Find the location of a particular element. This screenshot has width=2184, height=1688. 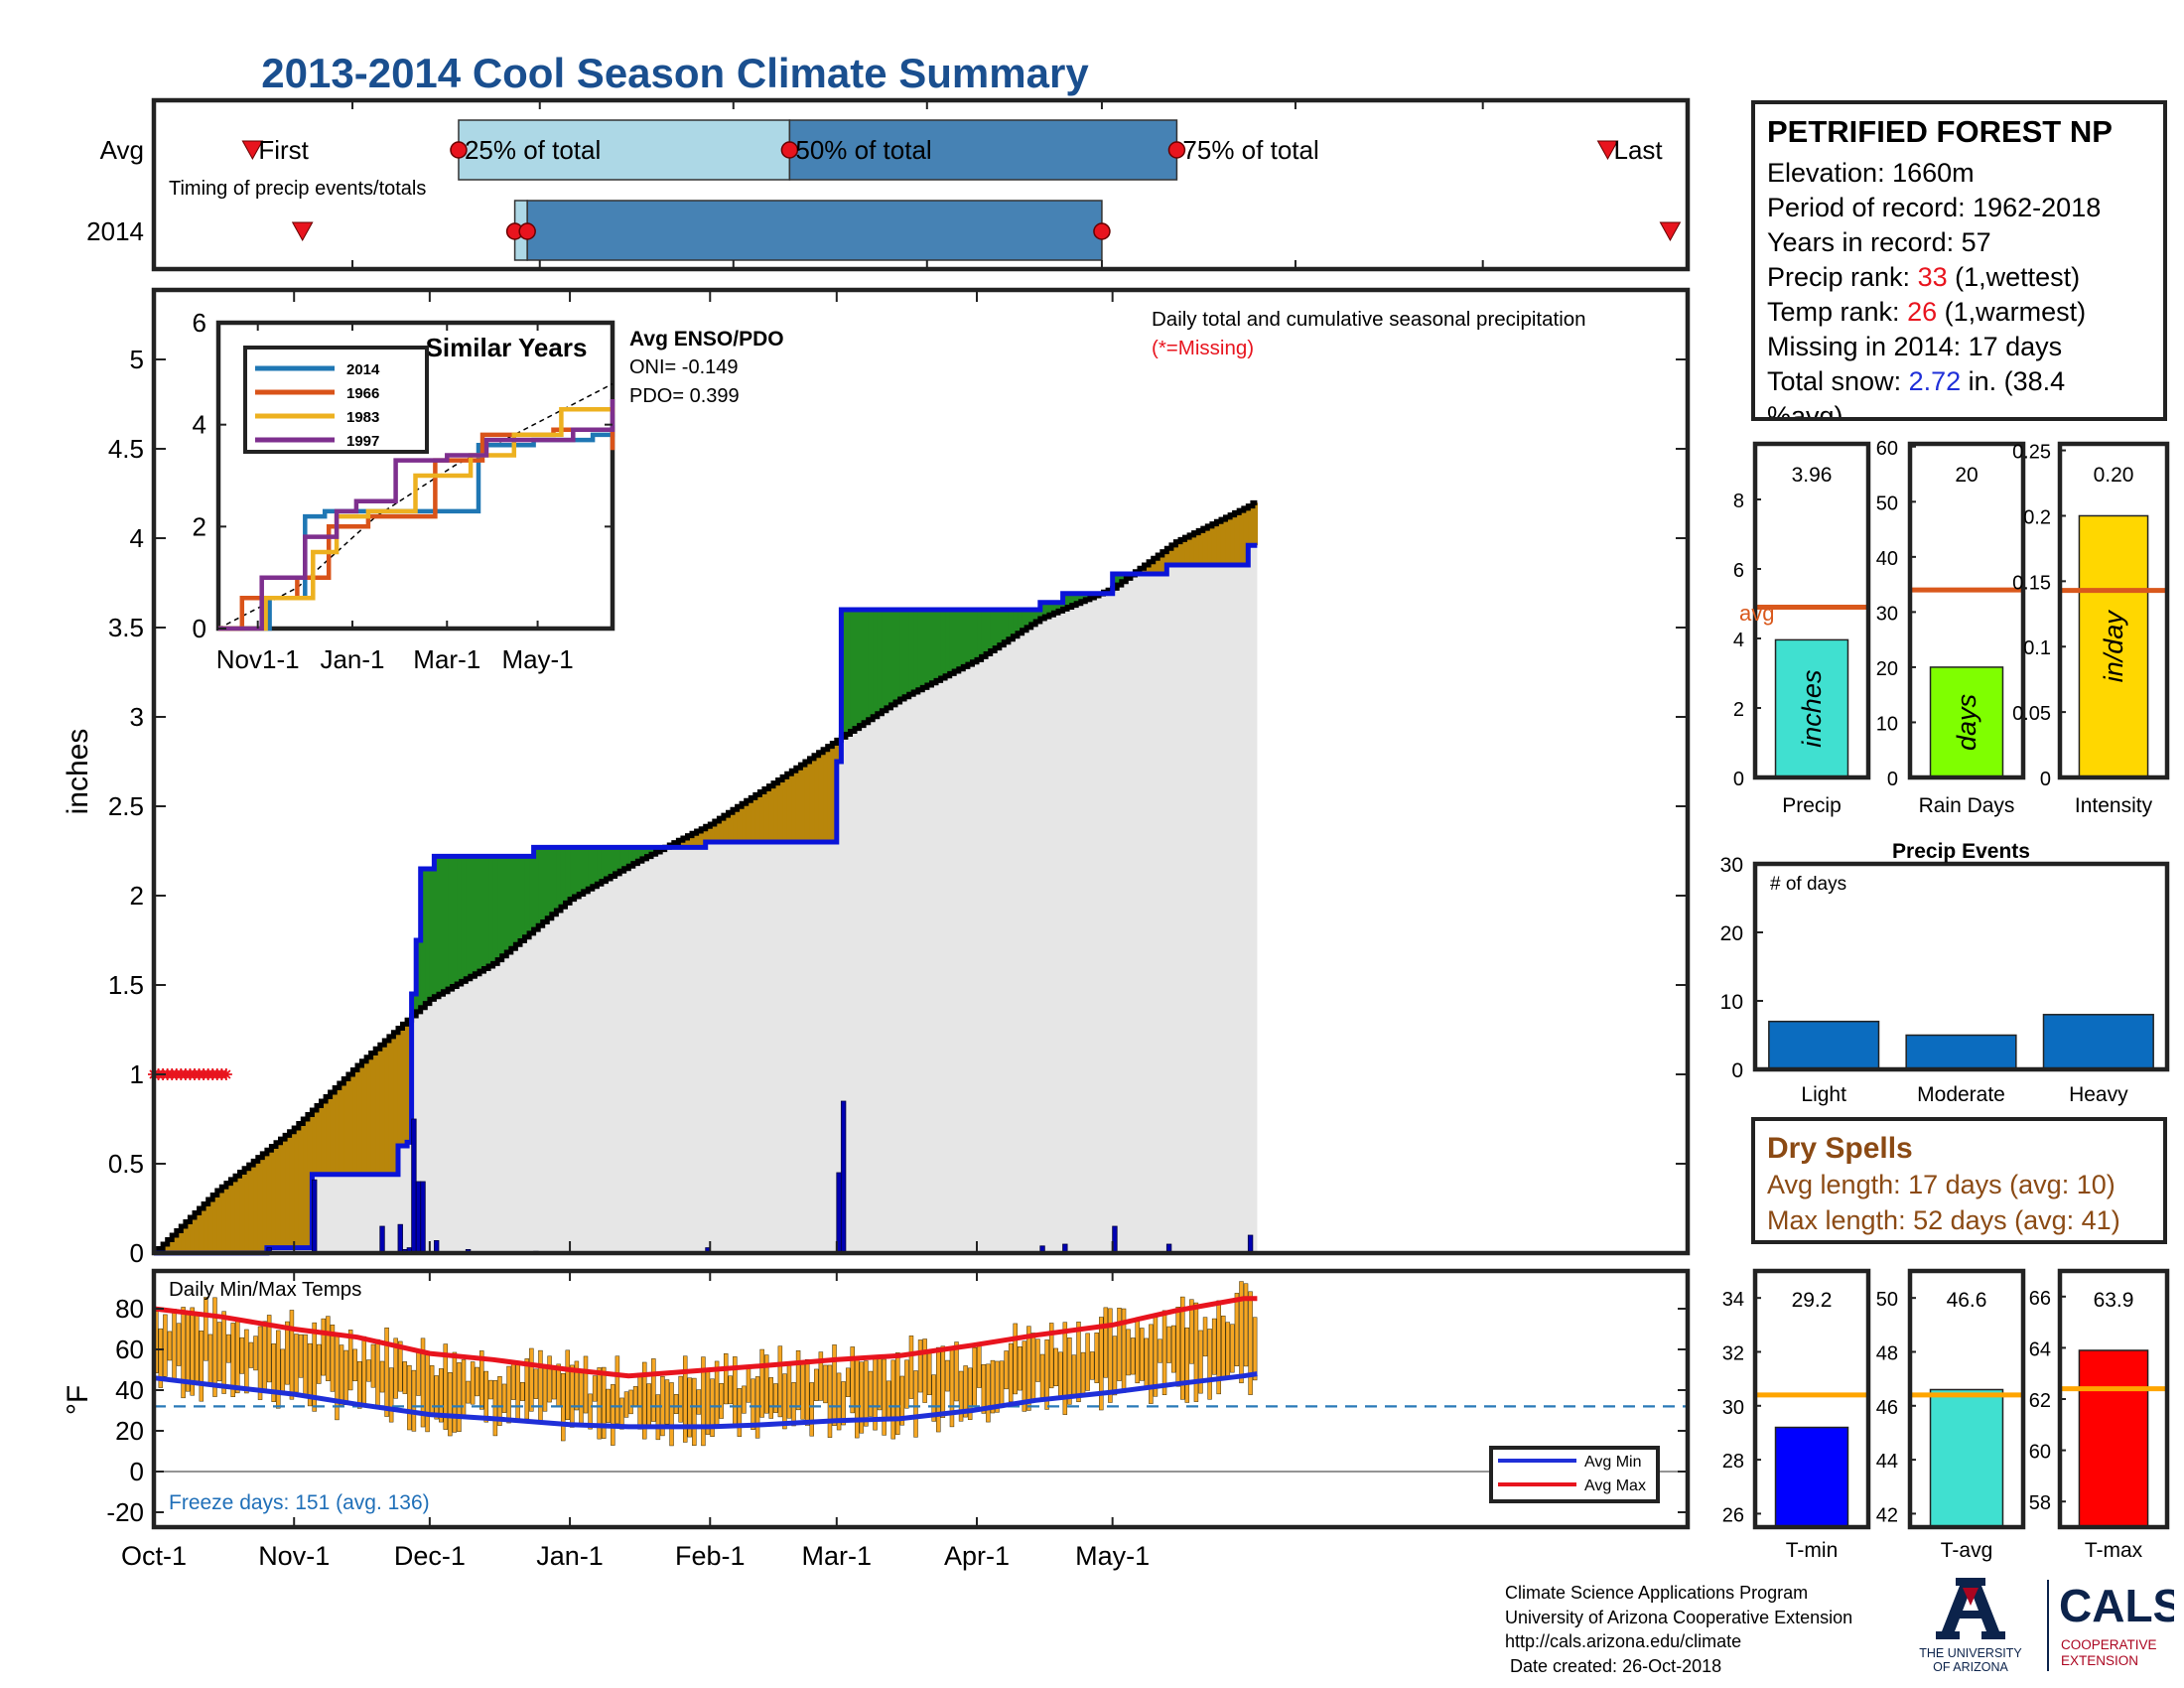

inset-y-tick-label: 2 is located at coordinates (199, 526).